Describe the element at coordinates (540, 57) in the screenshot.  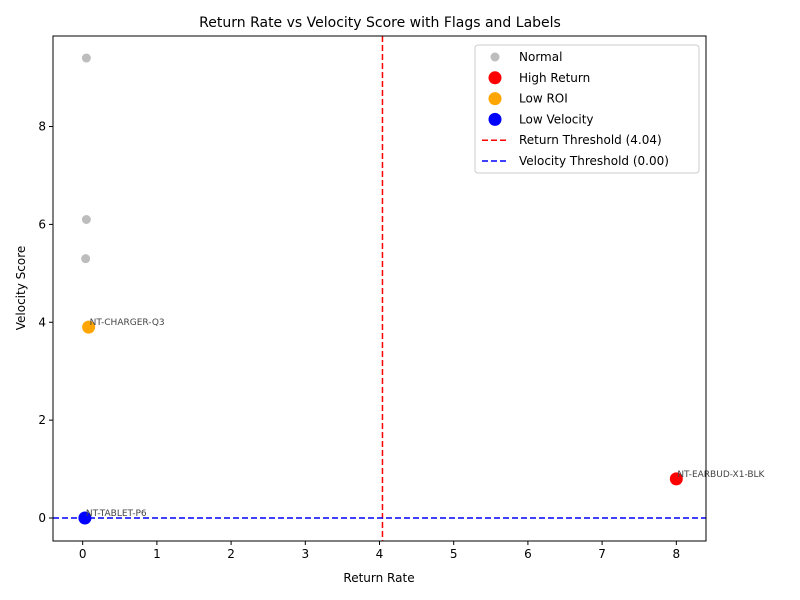
I see `legend-entry: Normal` at that location.